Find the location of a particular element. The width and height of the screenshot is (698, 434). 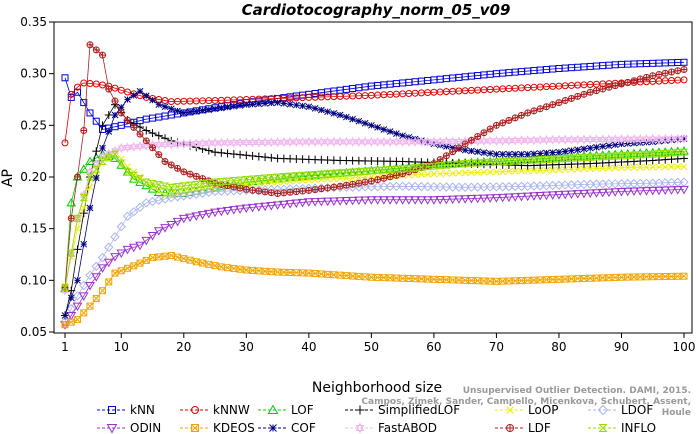

legend-item-ldf: LDF is located at coordinates (523, 427).